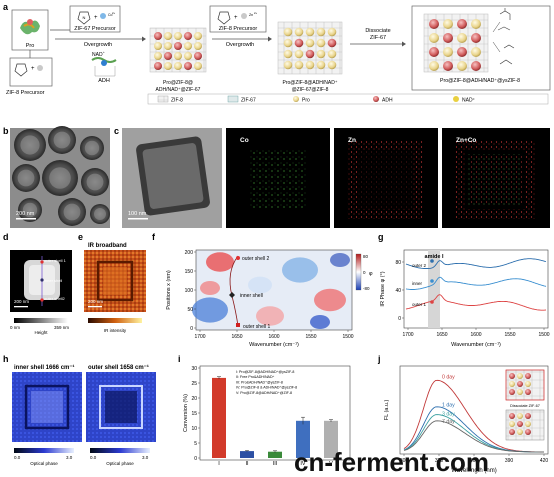 The image size is (554, 477). I want to click on afm-label-inner: inner shell, so click(53, 280).